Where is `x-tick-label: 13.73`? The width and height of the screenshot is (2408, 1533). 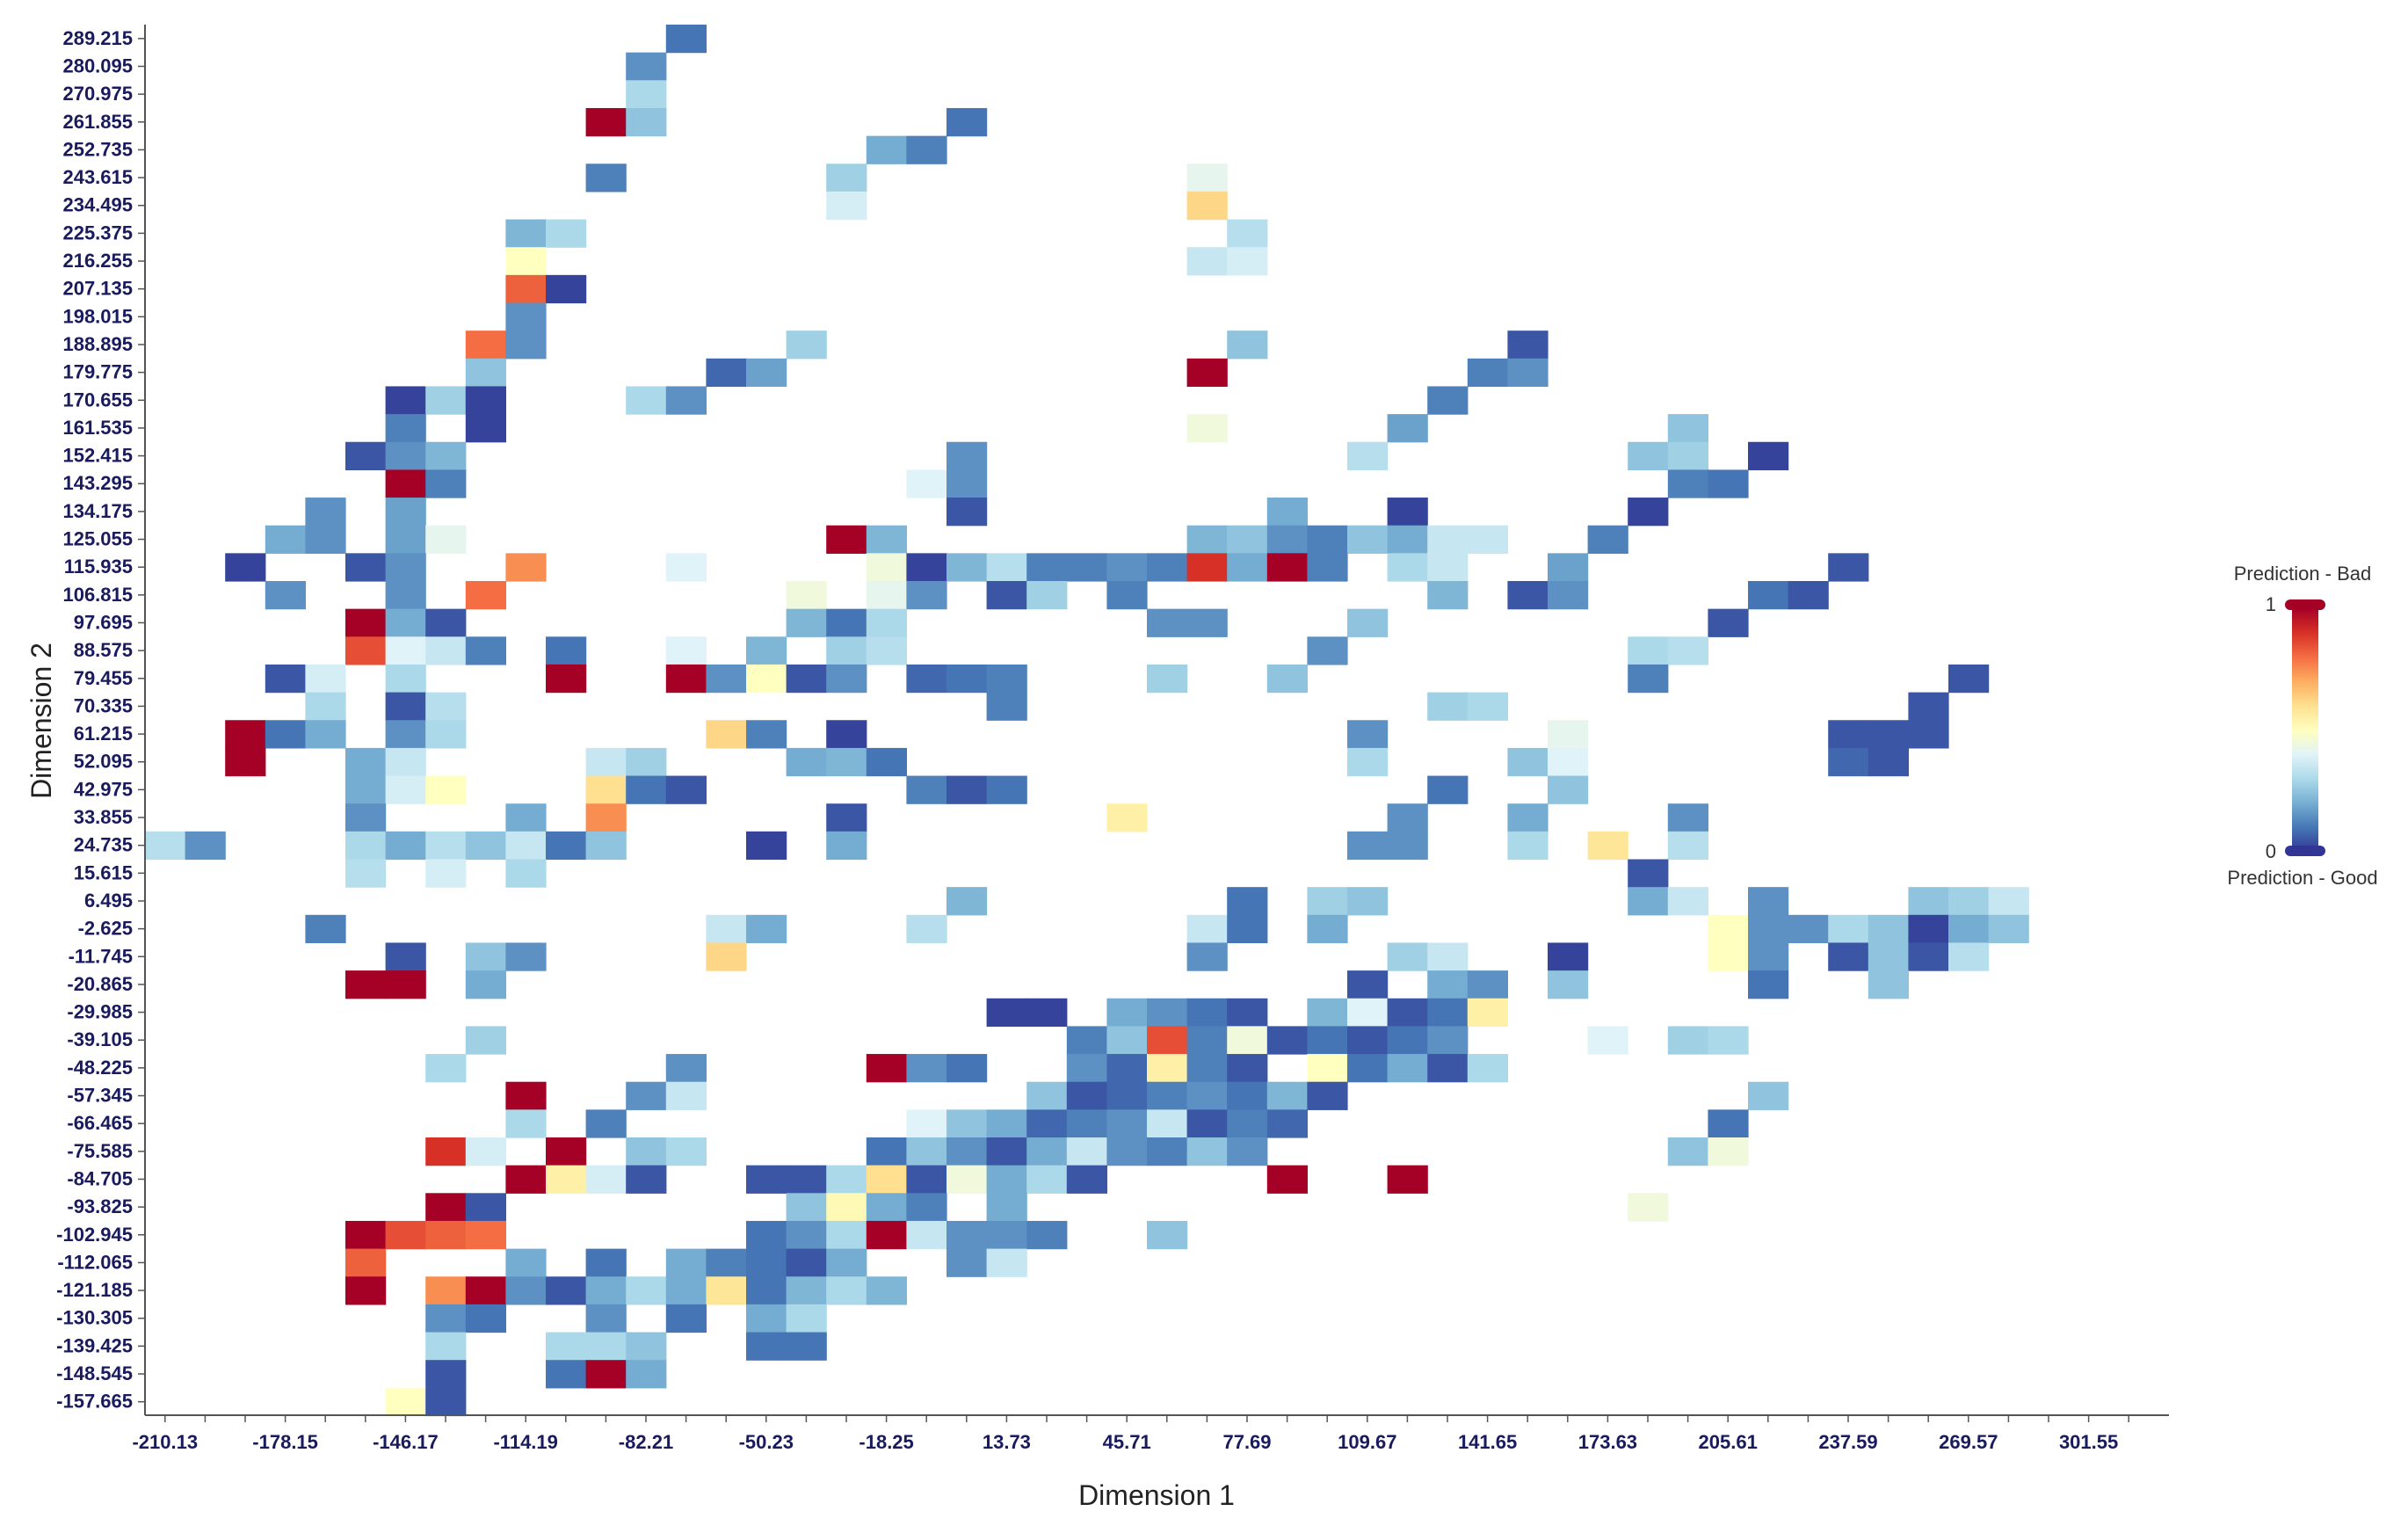 x-tick-label: 13.73 is located at coordinates (1007, 1442).